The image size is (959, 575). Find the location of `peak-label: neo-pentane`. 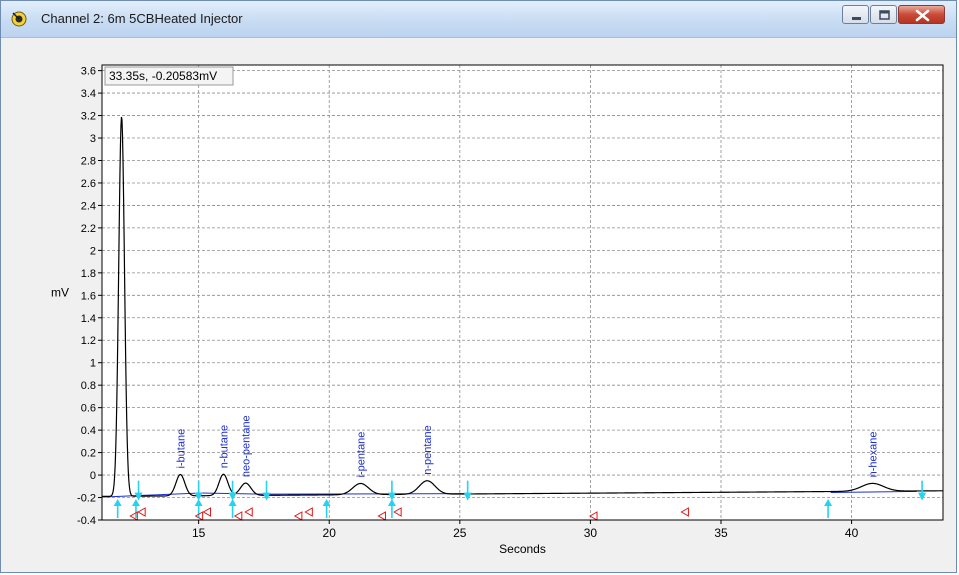

peak-label: neo-pentane is located at coordinates (247, 446).